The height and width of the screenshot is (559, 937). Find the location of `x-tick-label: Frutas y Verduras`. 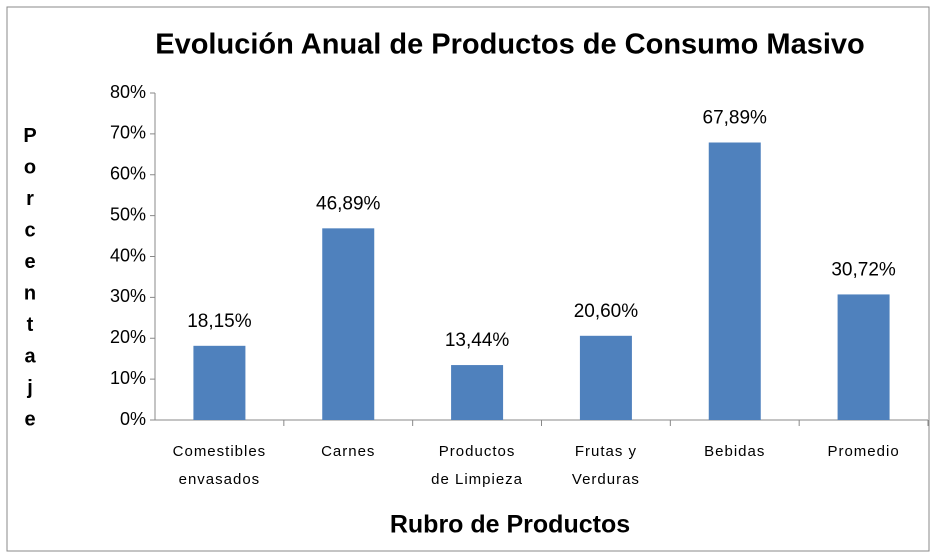

x-tick-label: Frutas y Verduras is located at coordinates (606, 465).